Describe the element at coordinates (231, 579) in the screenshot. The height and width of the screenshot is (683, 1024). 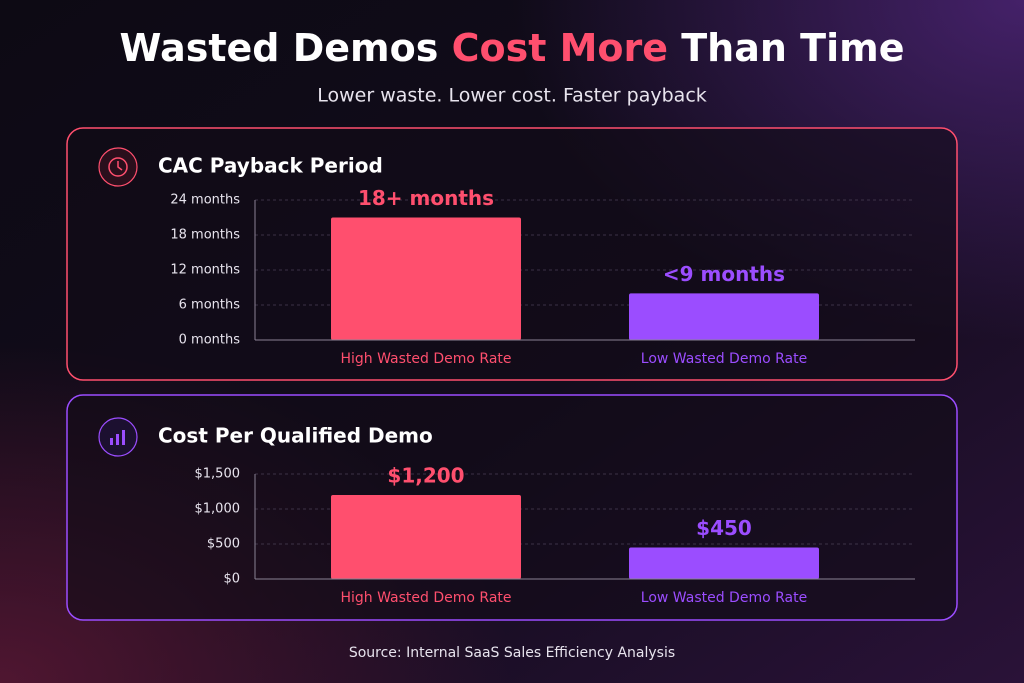
I see `y-tick-label: $0` at that location.